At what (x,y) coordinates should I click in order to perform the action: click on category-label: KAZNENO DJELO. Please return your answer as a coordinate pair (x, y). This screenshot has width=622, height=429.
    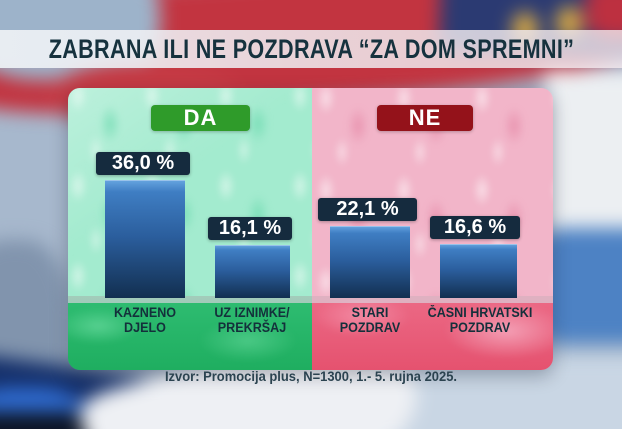
    Looking at the image, I should click on (145, 320).